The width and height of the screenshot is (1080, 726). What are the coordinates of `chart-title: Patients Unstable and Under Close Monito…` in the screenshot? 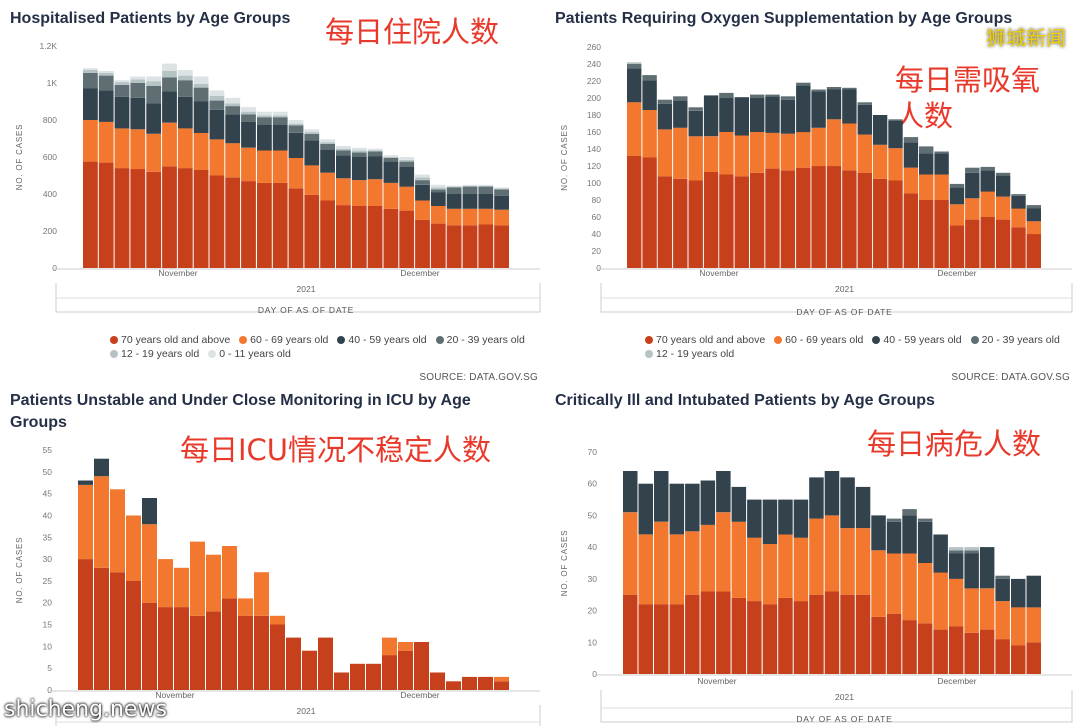 It's located at (240, 411).